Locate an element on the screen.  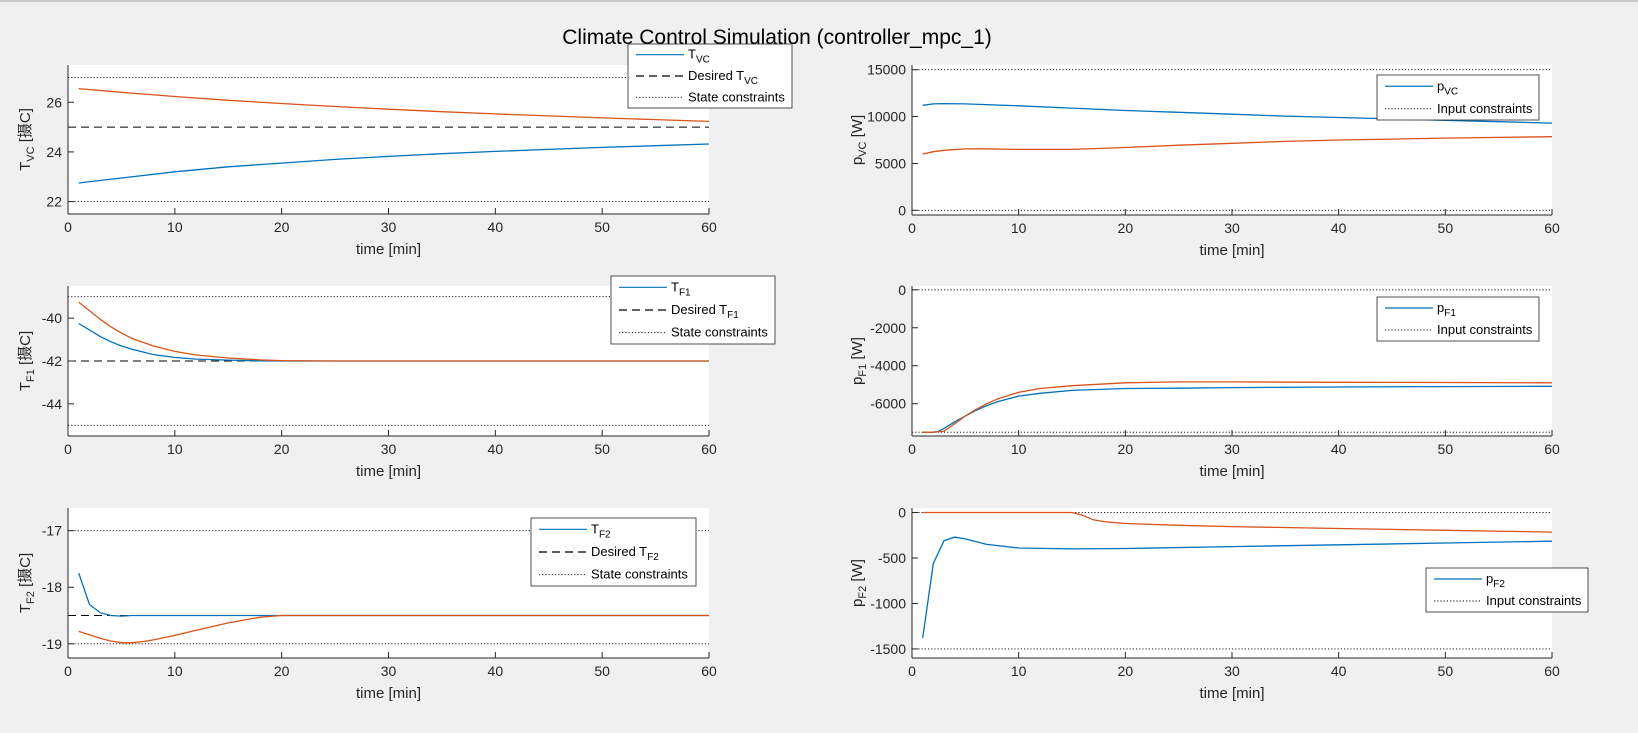
y-axis-label: pF2 [W] is located at coordinates (859, 583).